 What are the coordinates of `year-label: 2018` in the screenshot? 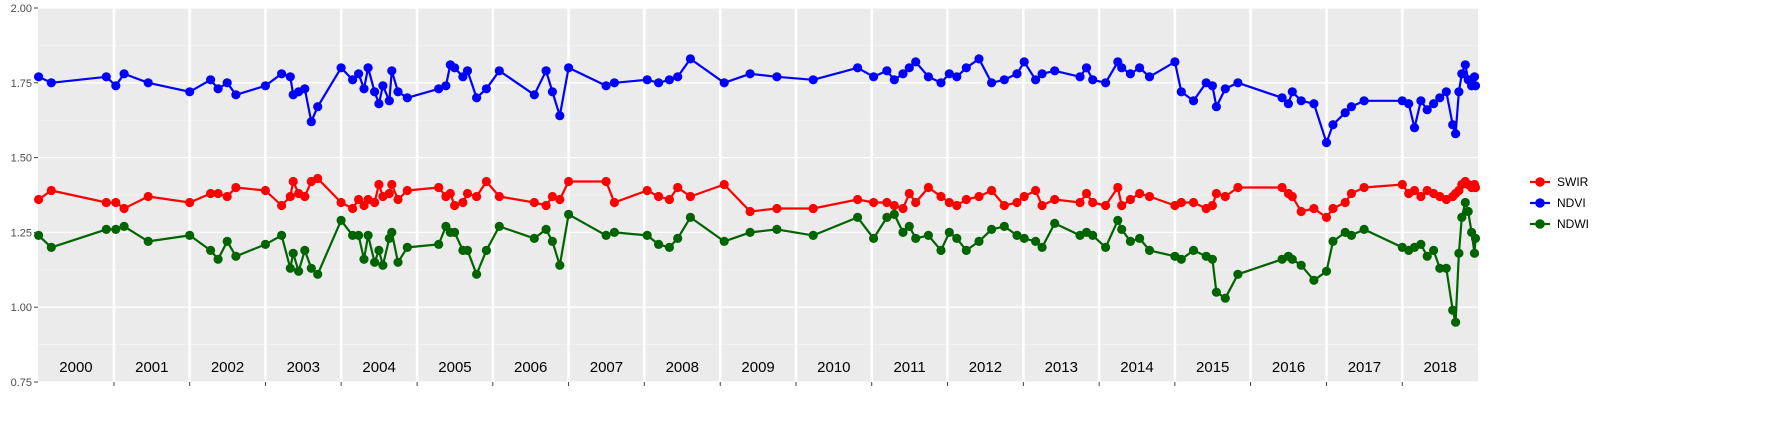 It's located at (1439, 367).